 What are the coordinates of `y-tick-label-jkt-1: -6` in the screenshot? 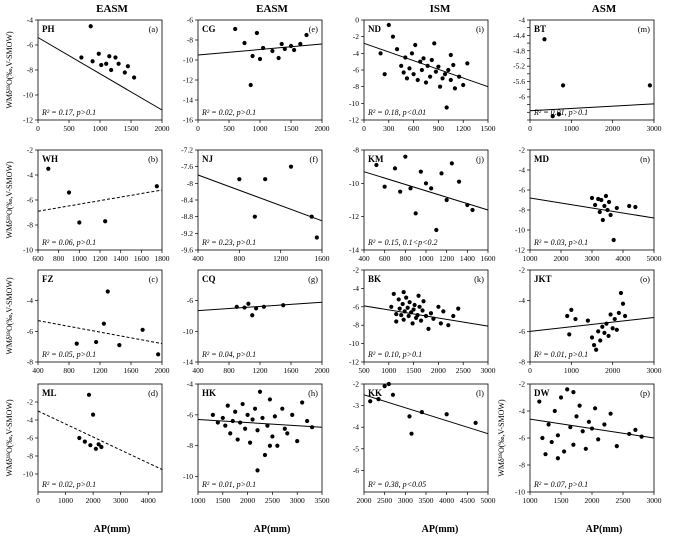 It's located at (522, 331).